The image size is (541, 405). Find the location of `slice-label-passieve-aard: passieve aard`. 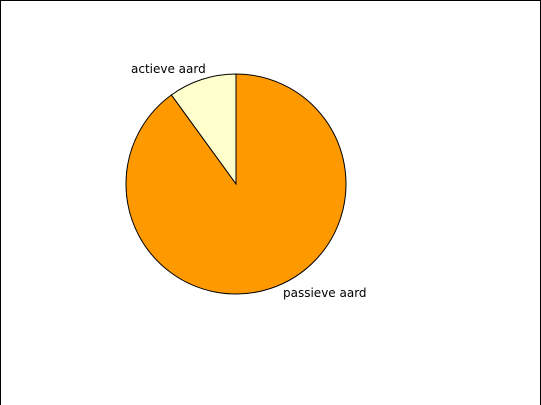

slice-label-passieve-aard: passieve aard is located at coordinates (325, 293).